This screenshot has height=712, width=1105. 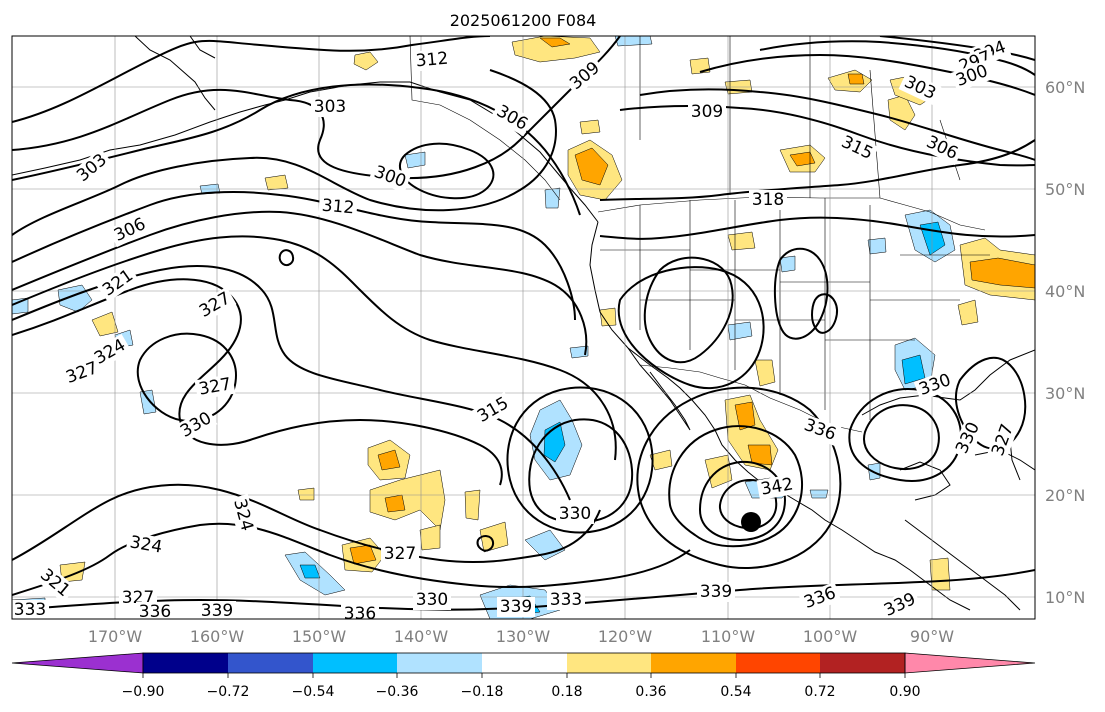 I want to click on figure-title: 2025061200 F084, so click(x=523, y=20).